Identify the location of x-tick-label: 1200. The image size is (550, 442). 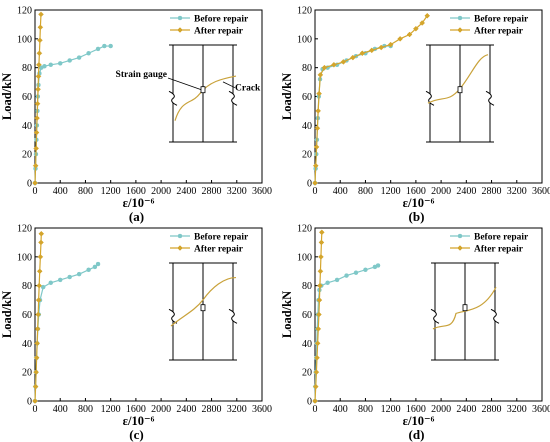
(111, 409).